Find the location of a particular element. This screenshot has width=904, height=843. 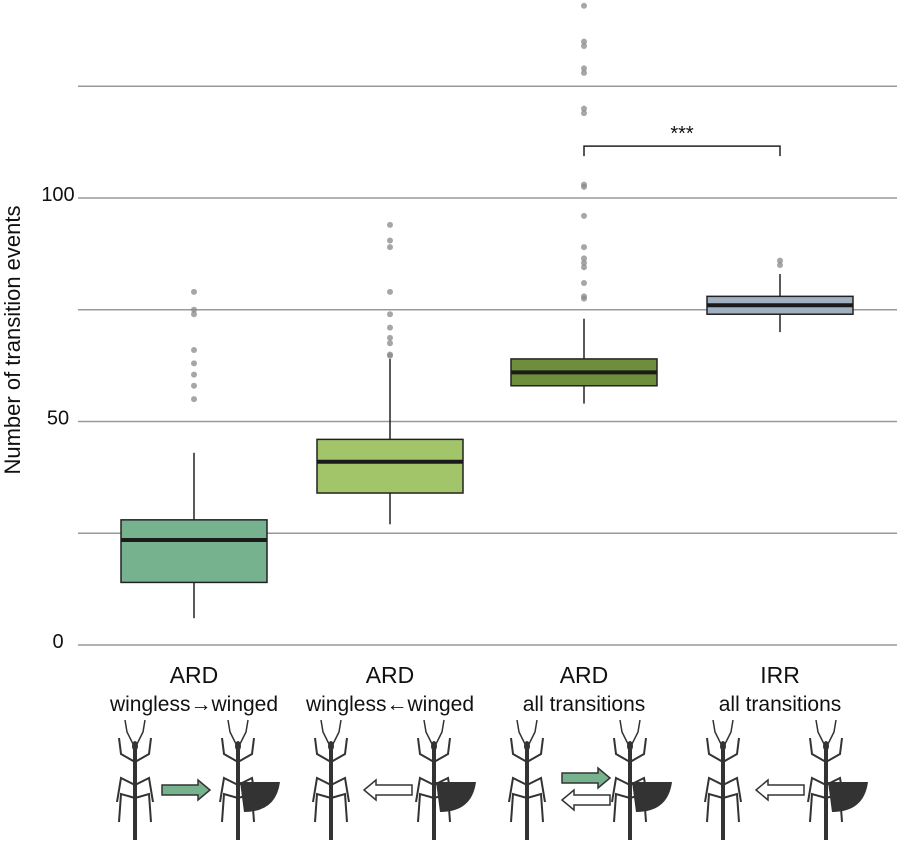

y-tick-label: 0 is located at coordinates (57, 642).